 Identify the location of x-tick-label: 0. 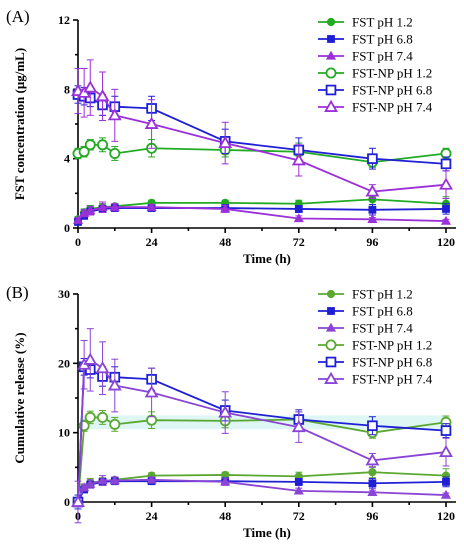
(78, 242).